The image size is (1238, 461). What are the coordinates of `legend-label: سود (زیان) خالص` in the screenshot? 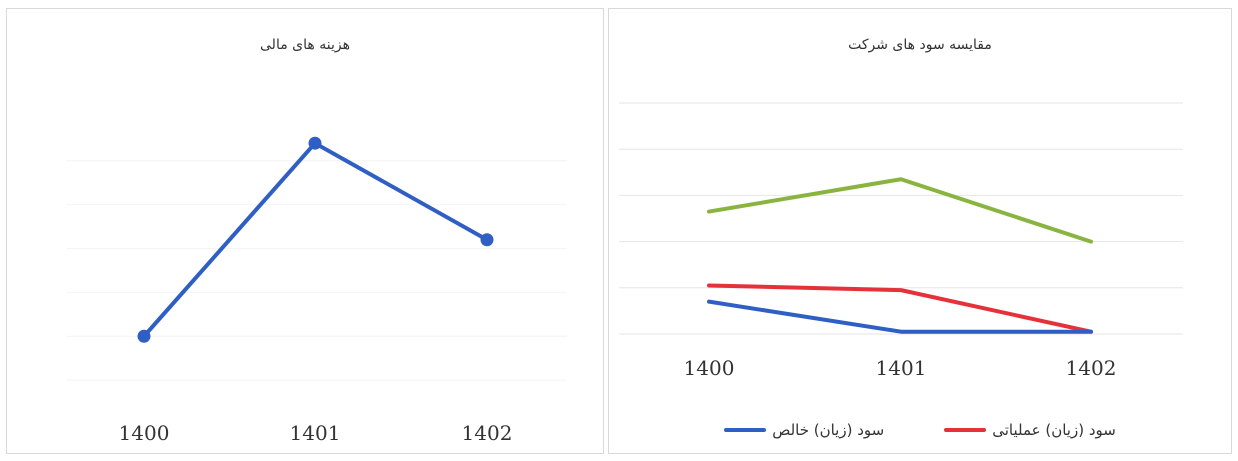 It's located at (828, 430).